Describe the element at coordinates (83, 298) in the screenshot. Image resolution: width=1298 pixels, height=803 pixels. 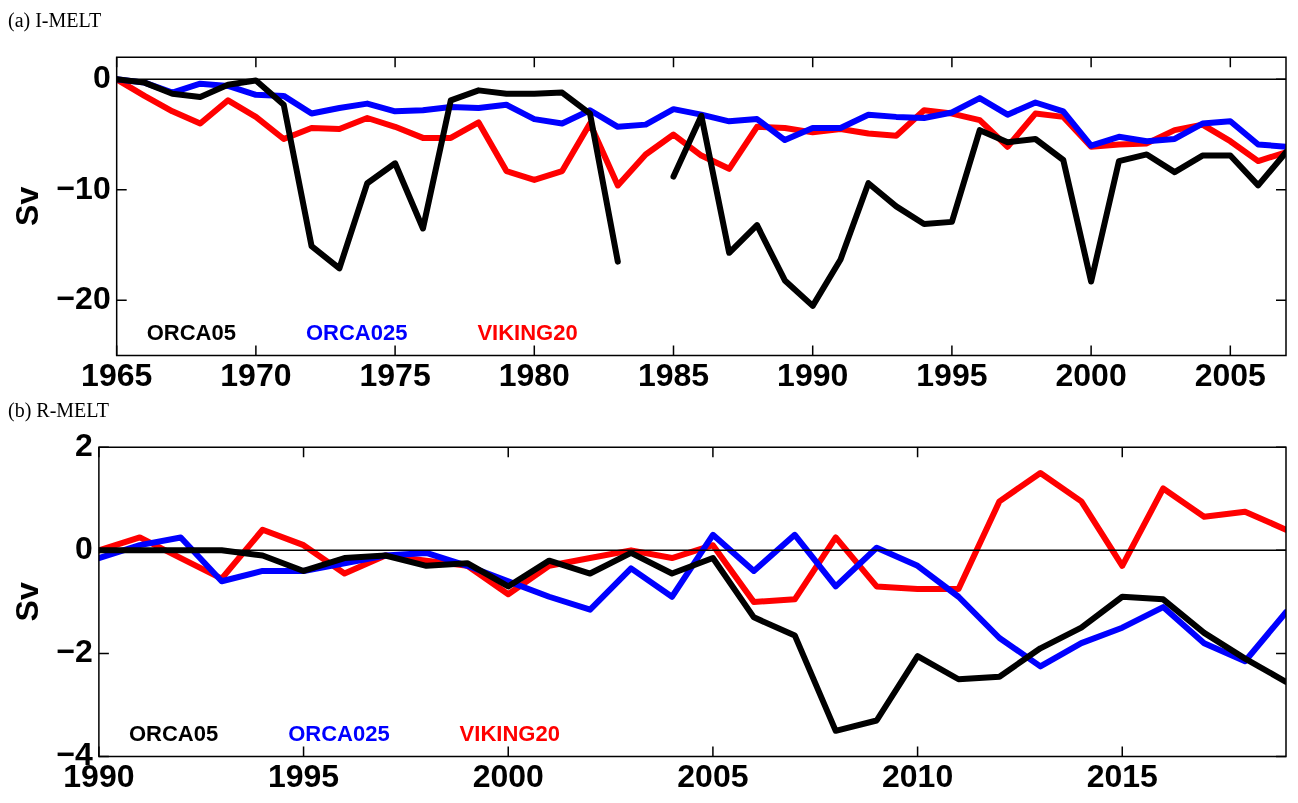
I see `y-tick-label: −20` at that location.